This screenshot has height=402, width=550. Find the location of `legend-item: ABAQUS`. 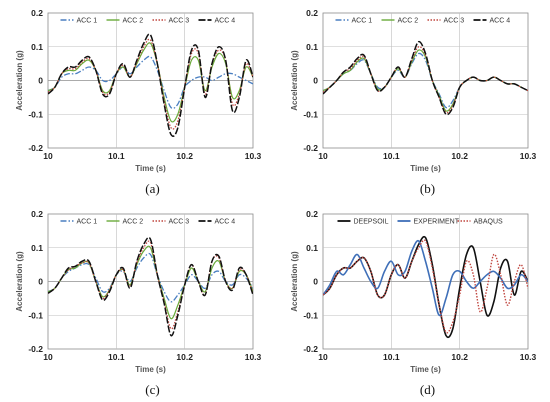

legend-item: ABAQUS is located at coordinates (480, 222).